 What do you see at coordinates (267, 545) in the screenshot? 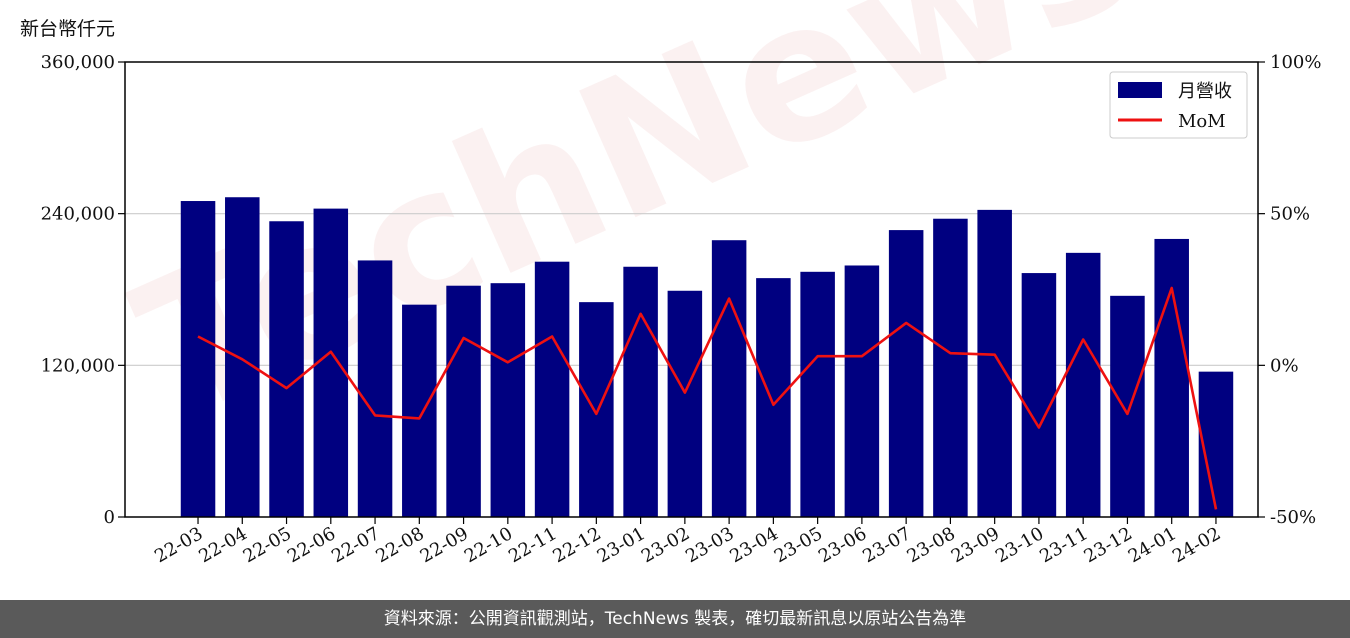
I see `x-tick-label-22-05: 22-05` at bounding box center [267, 545].